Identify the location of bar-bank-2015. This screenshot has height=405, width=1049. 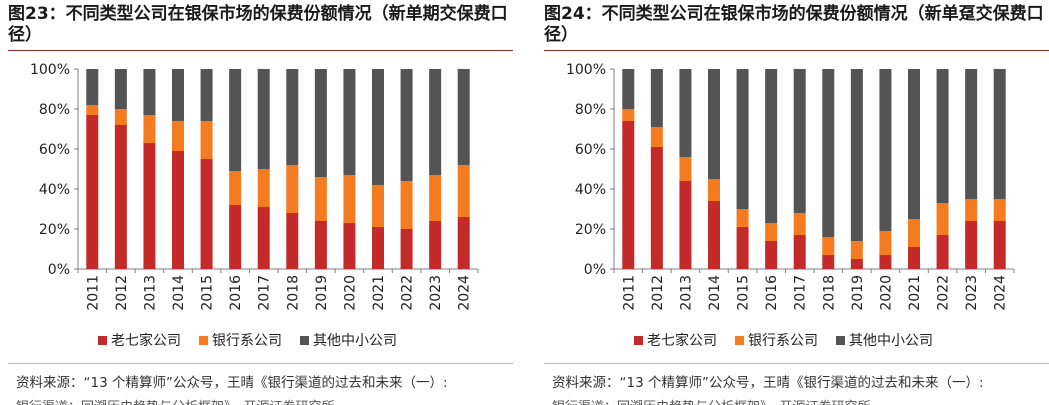
(206, 140).